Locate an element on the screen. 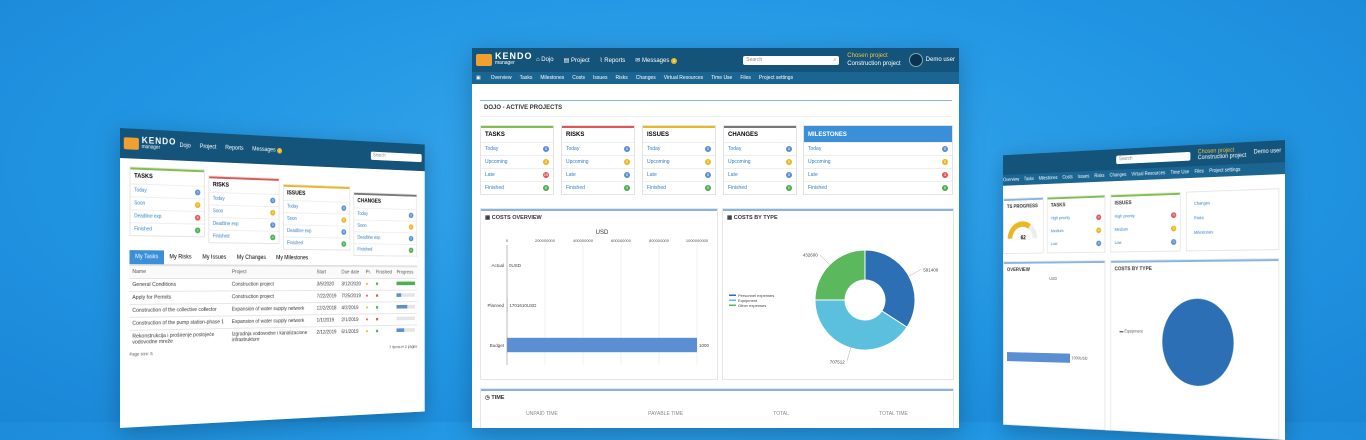 This screenshot has width=1366, height=440. search-icon: ⌕ is located at coordinates (834, 60).